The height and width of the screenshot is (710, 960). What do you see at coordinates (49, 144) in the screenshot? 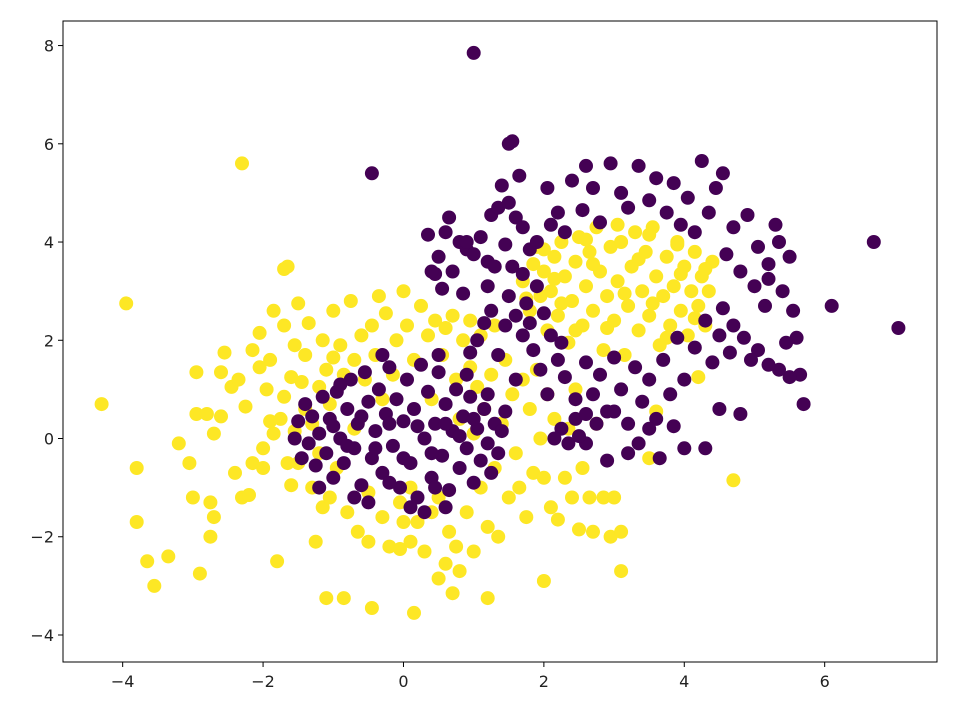
I see `y-tick-label: 6` at bounding box center [49, 144].